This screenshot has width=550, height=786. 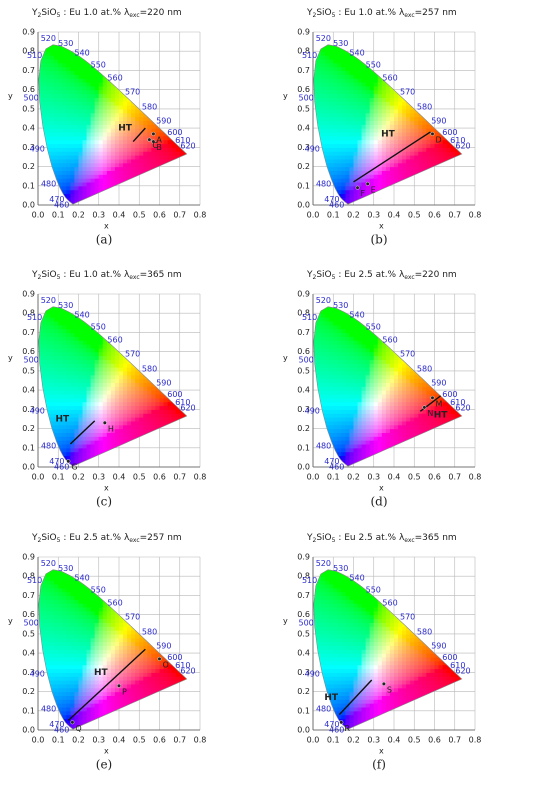 What do you see at coordinates (363, 193) in the screenshot?
I see `point-label: F` at bounding box center [363, 193].